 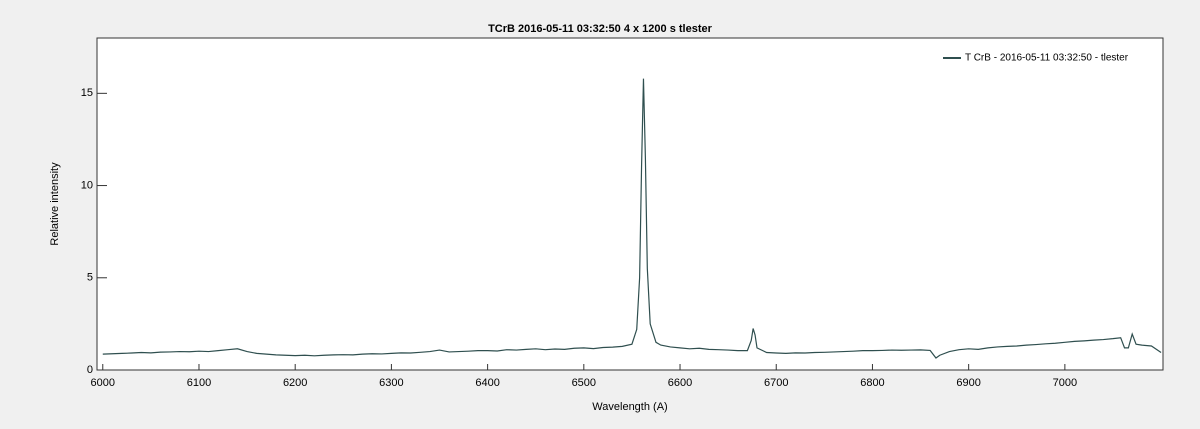 What do you see at coordinates (1047, 58) in the screenshot?
I see `legend-label: T CrB - 2016-05-11 03:32:50 - tlester` at bounding box center [1047, 58].